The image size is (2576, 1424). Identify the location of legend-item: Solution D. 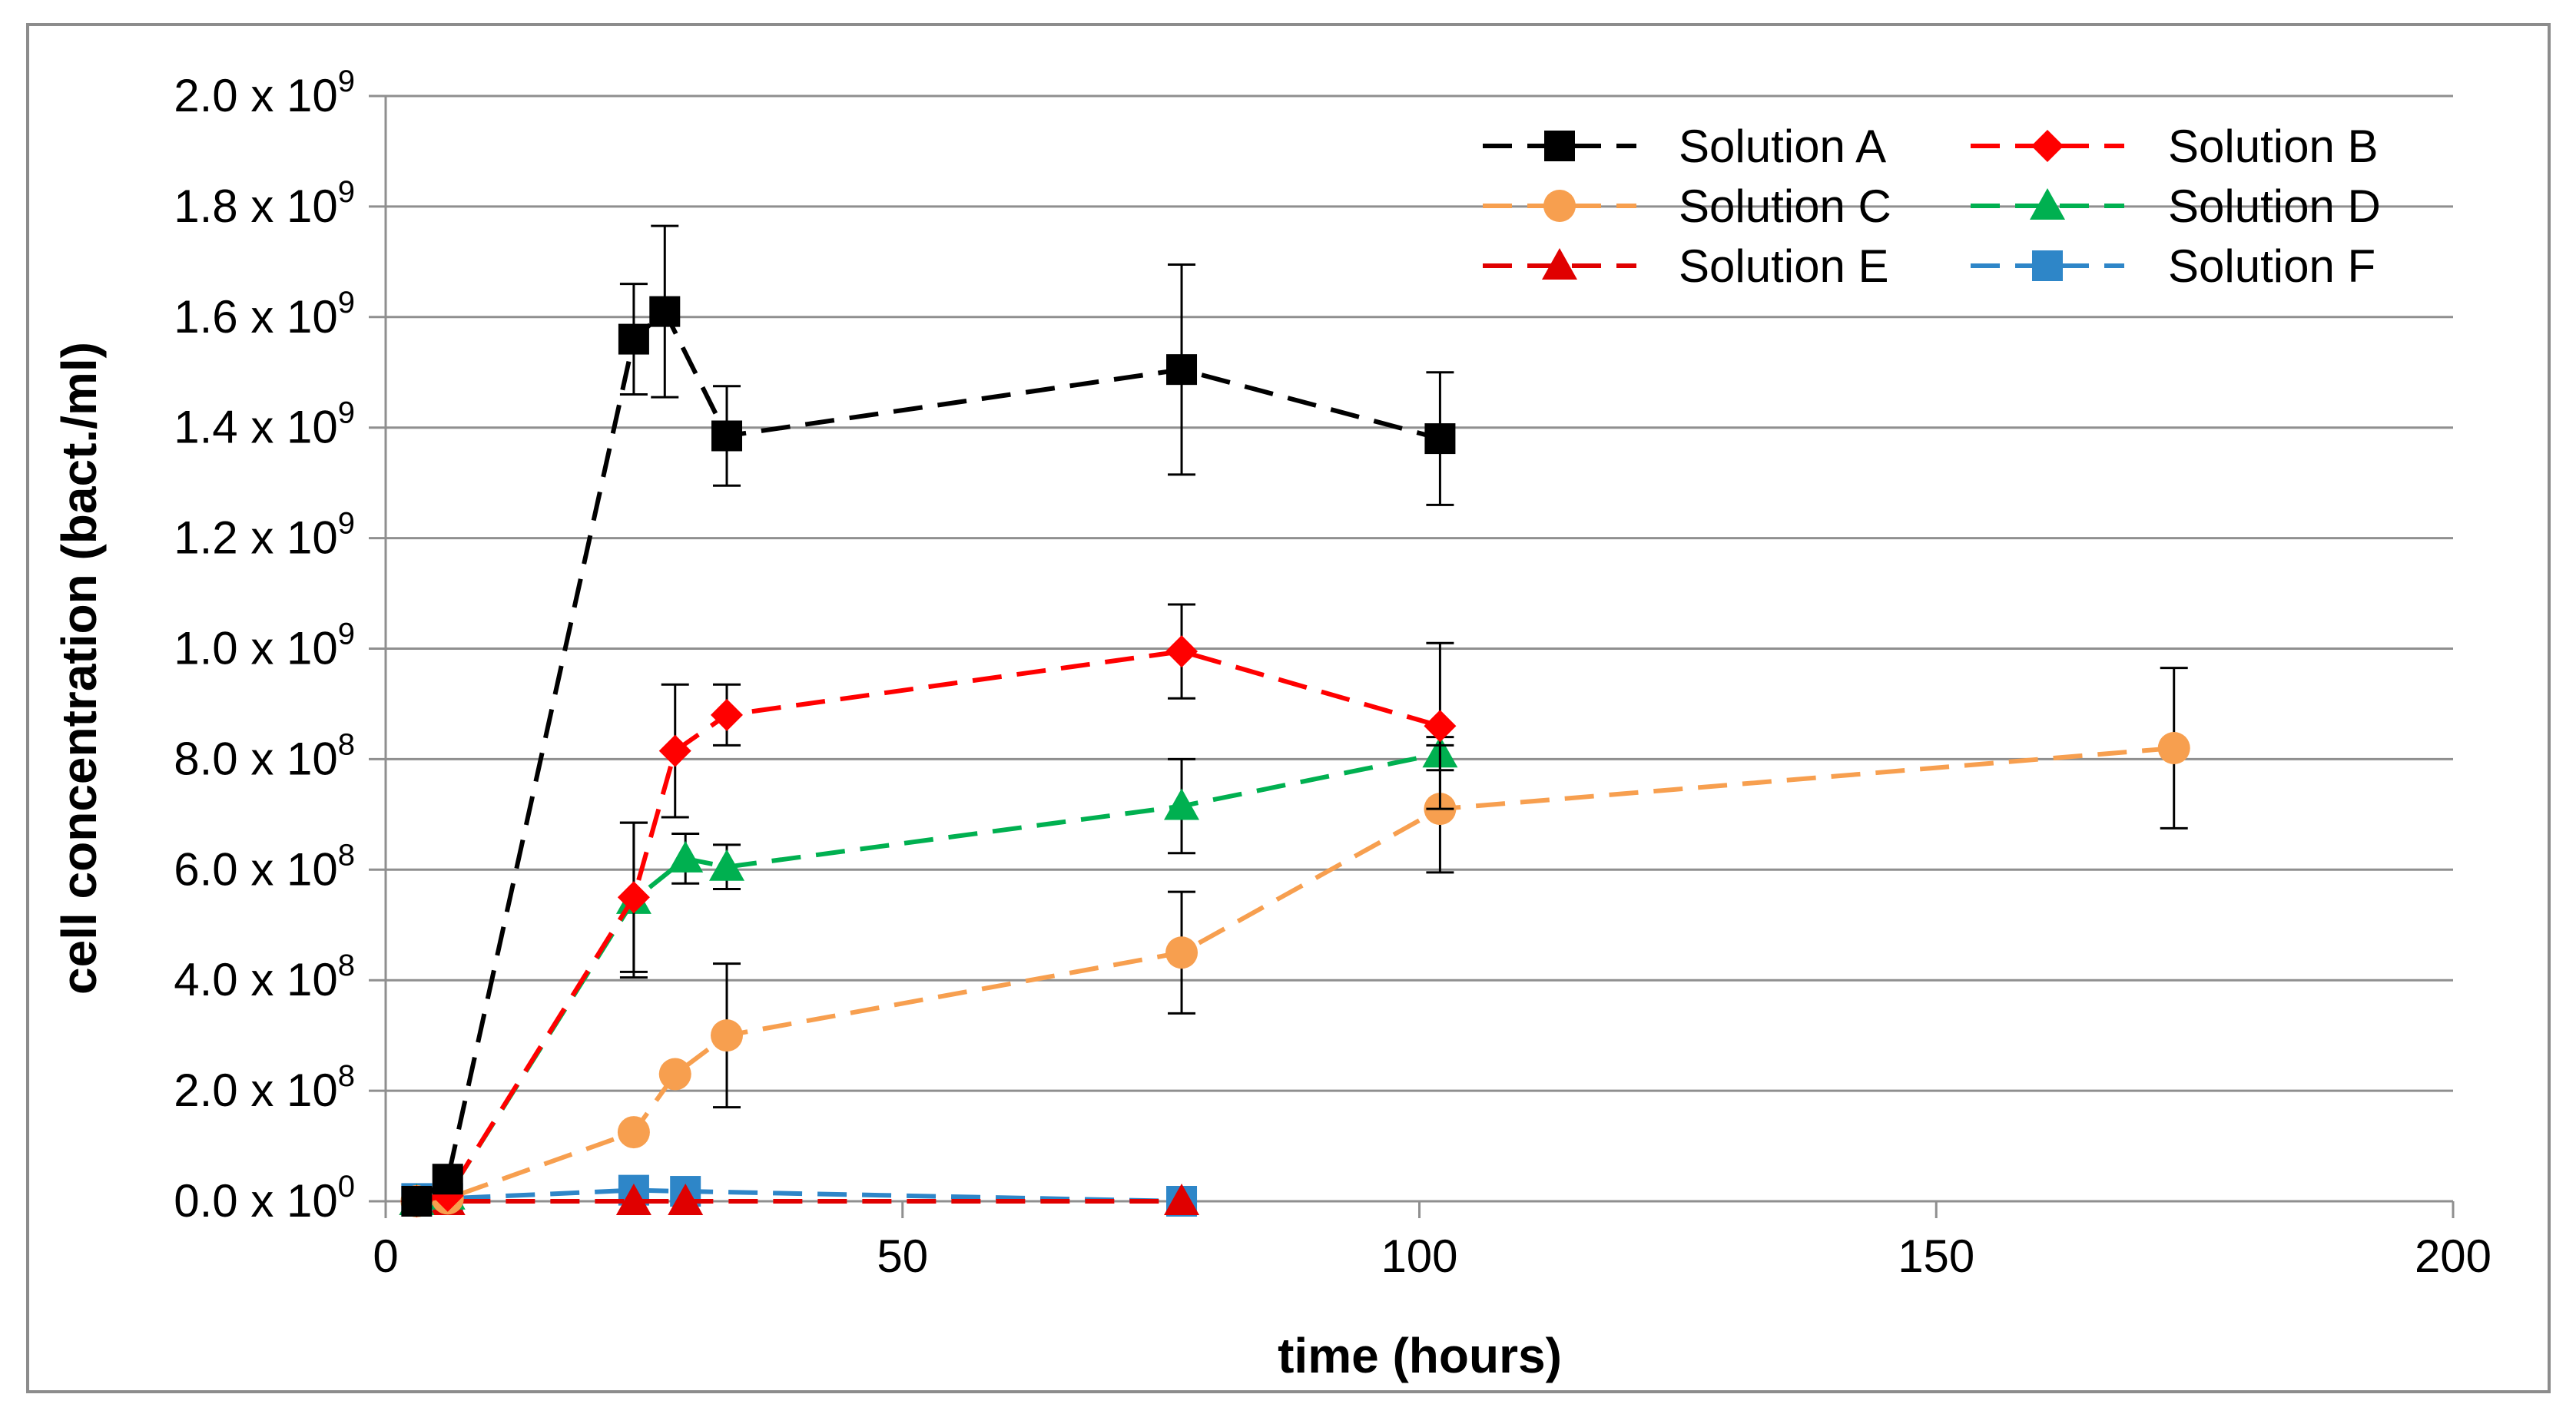
(2176, 206).